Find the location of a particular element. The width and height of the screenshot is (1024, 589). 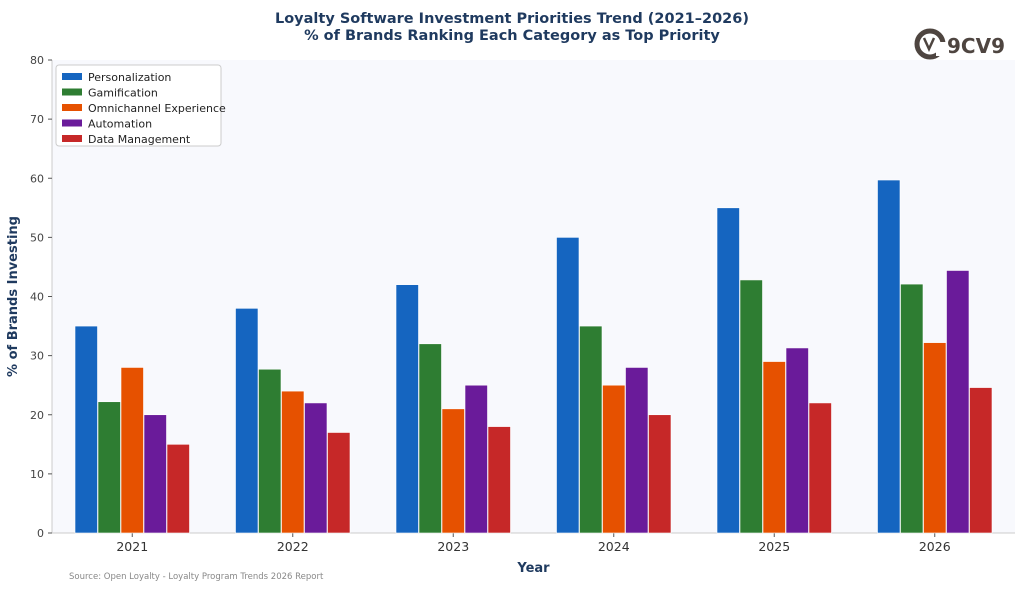

y-tick-label: 20 is located at coordinates (37, 415).